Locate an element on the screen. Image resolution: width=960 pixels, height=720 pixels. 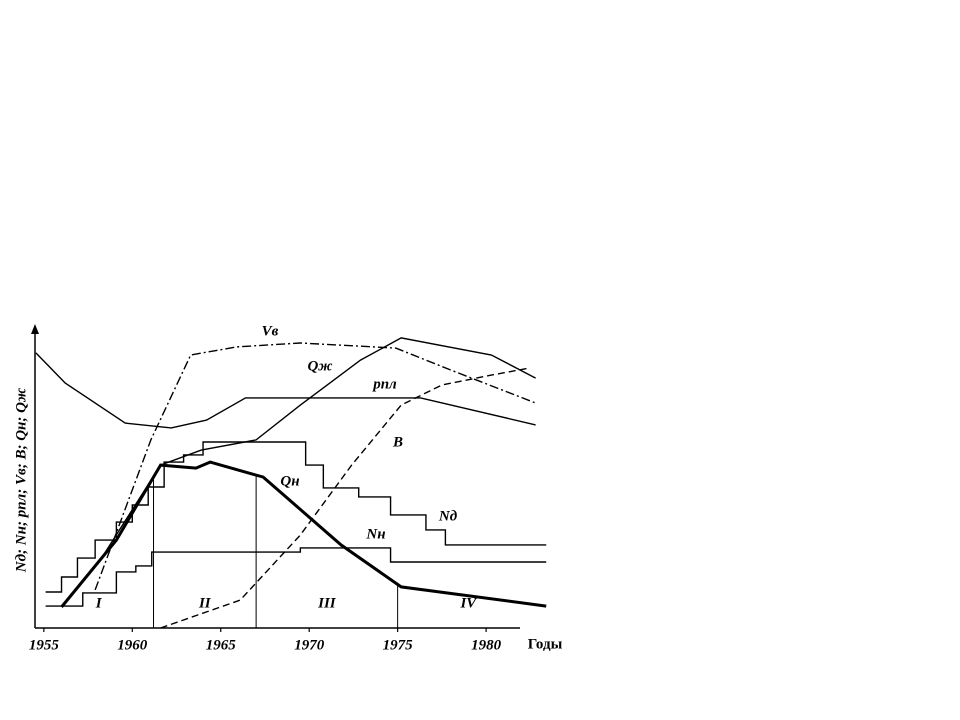
period-label: IV is located at coordinates (468, 603).